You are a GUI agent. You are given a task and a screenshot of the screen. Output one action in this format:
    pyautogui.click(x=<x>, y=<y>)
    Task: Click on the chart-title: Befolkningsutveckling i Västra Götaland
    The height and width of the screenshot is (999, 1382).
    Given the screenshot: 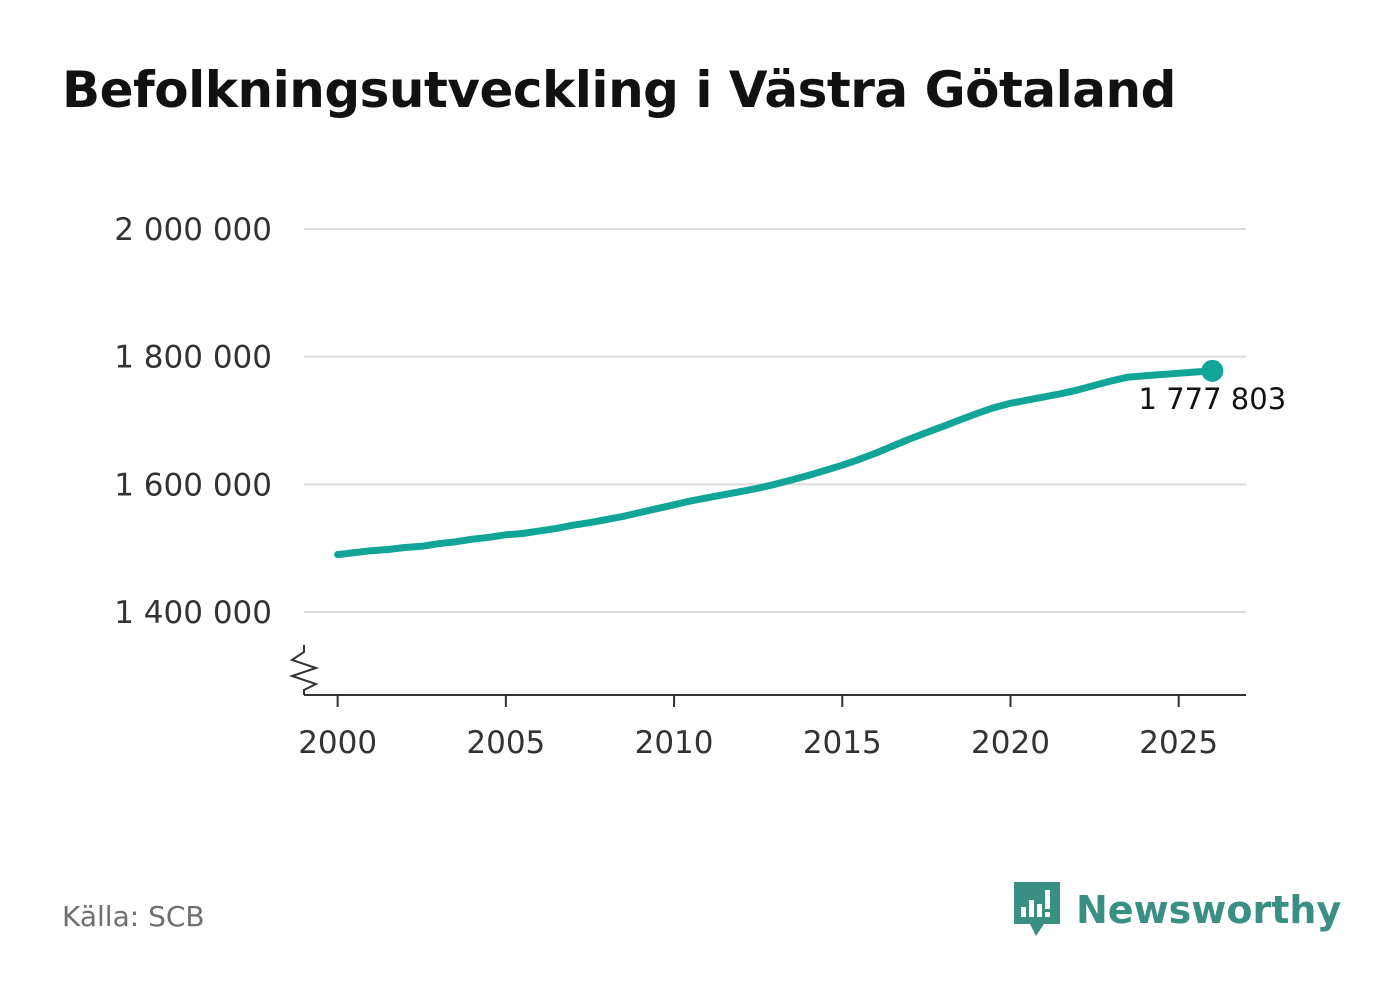 What is the action you would take?
    pyautogui.click(x=619, y=90)
    